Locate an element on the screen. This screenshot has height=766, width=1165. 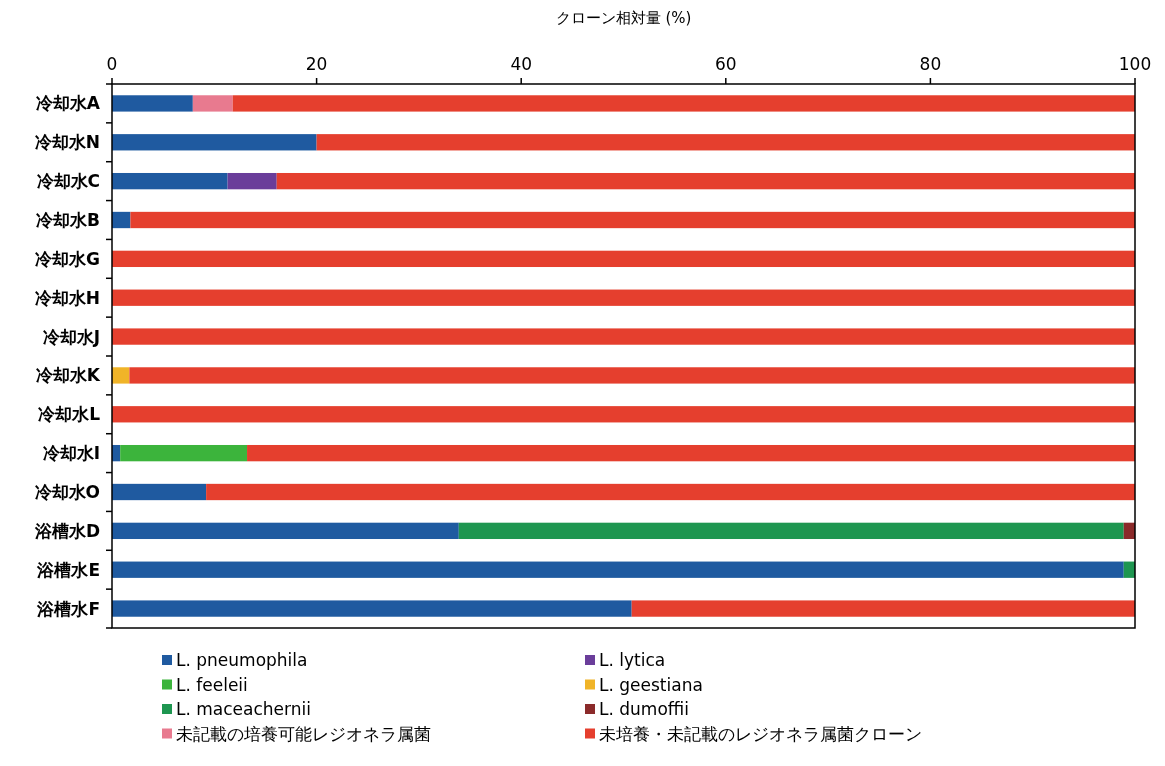
y-tick-label: 浴槽水F is located at coordinates (68, 608).